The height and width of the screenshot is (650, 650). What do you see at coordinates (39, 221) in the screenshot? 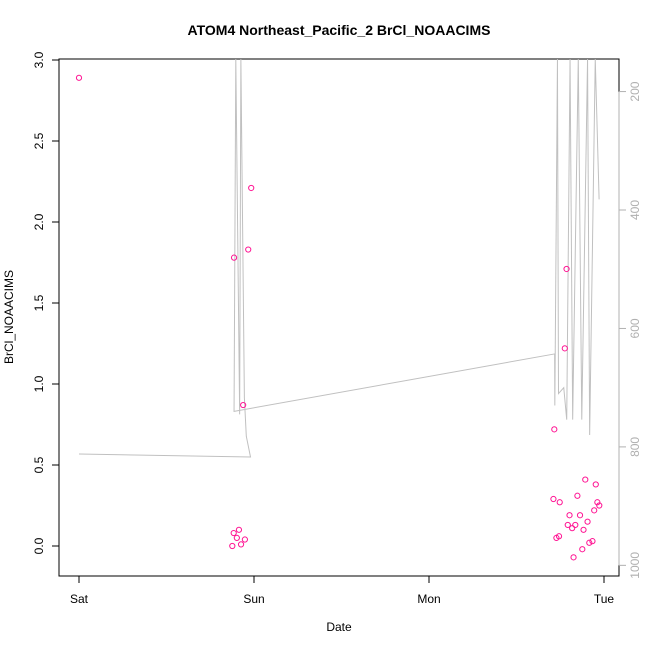
I see `y-tick-label: 2.0` at bounding box center [39, 221].